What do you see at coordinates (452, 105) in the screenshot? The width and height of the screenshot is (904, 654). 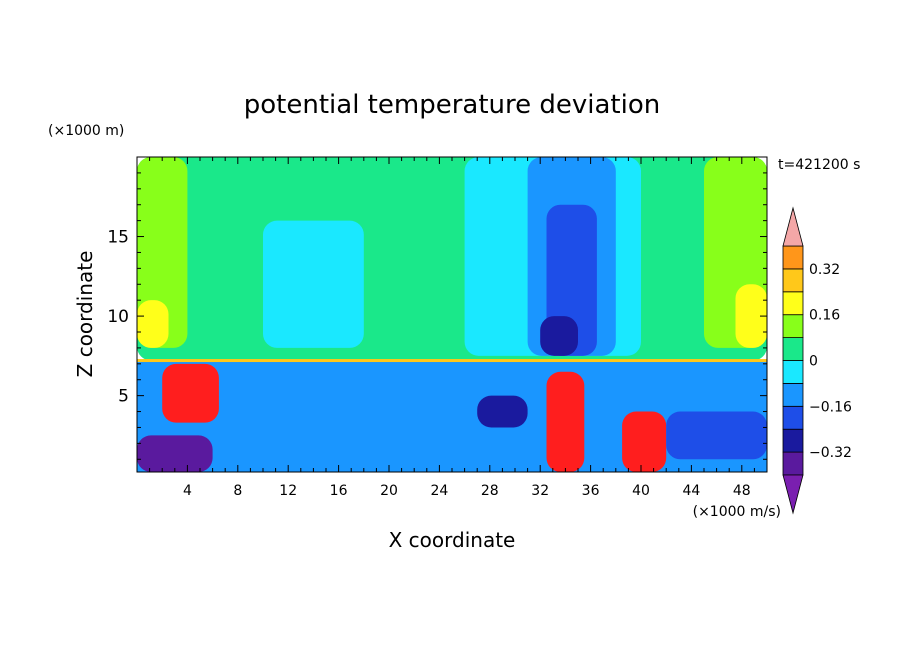 I see `chart-title: potential temperature deviation` at bounding box center [452, 105].